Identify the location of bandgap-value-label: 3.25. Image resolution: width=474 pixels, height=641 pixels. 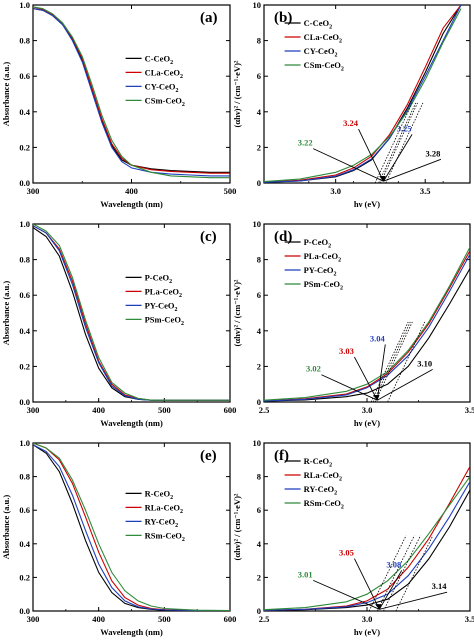
(404, 128).